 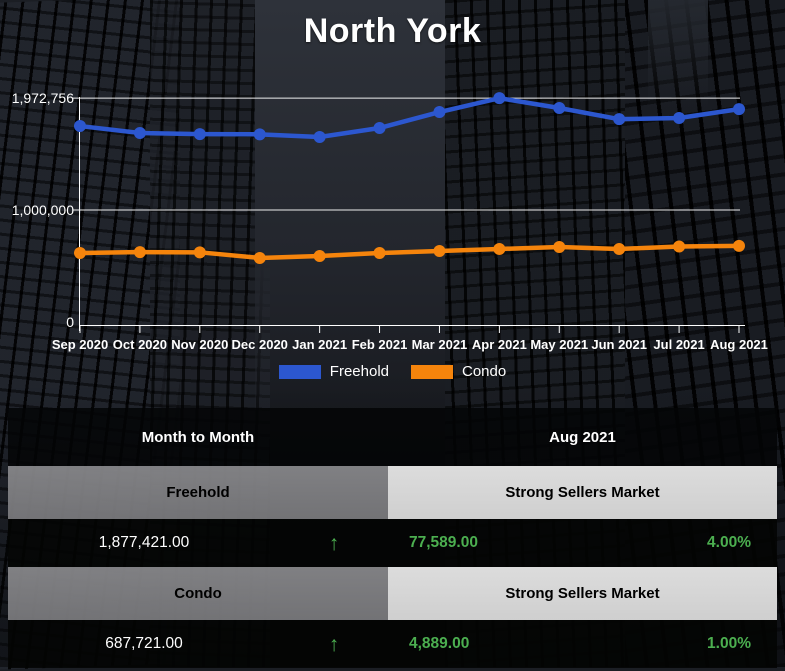 I want to click on freehold-price-change: 77,589.00, so click(x=443, y=542).